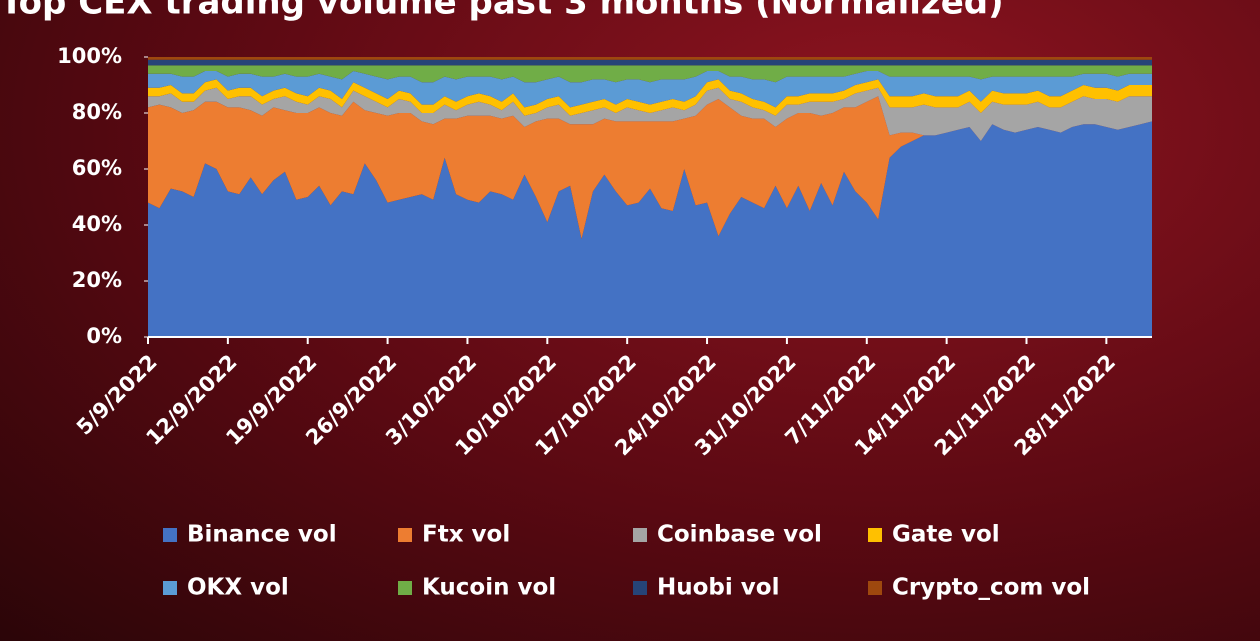 The image size is (1260, 641). Describe the element at coordinates (718, 588) in the screenshot. I see `legend-label: Huobi vol` at that location.